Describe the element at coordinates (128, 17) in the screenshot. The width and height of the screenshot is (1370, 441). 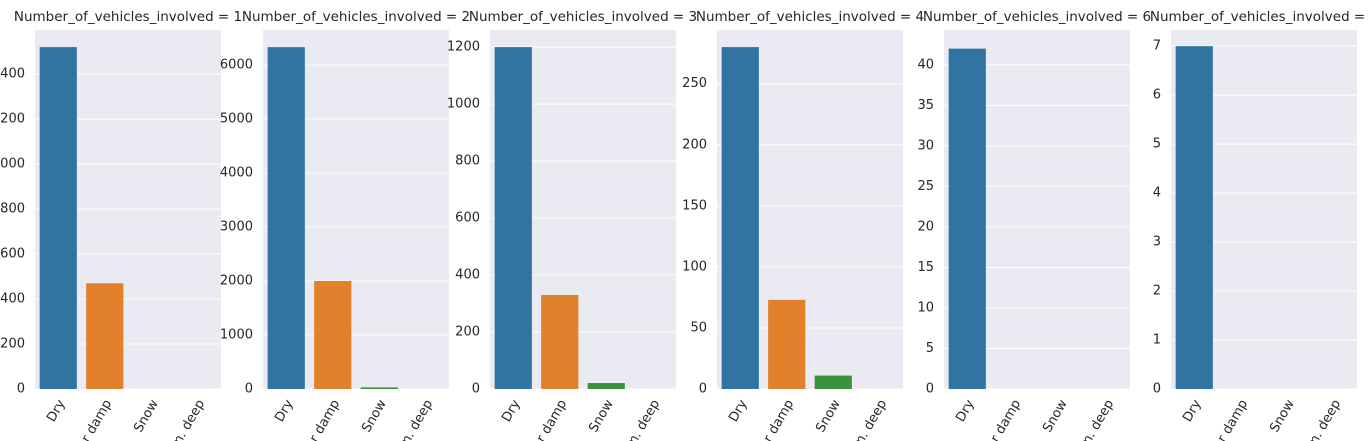
I see `panel-title: Number_of_vehicles_involved = 1` at that location.